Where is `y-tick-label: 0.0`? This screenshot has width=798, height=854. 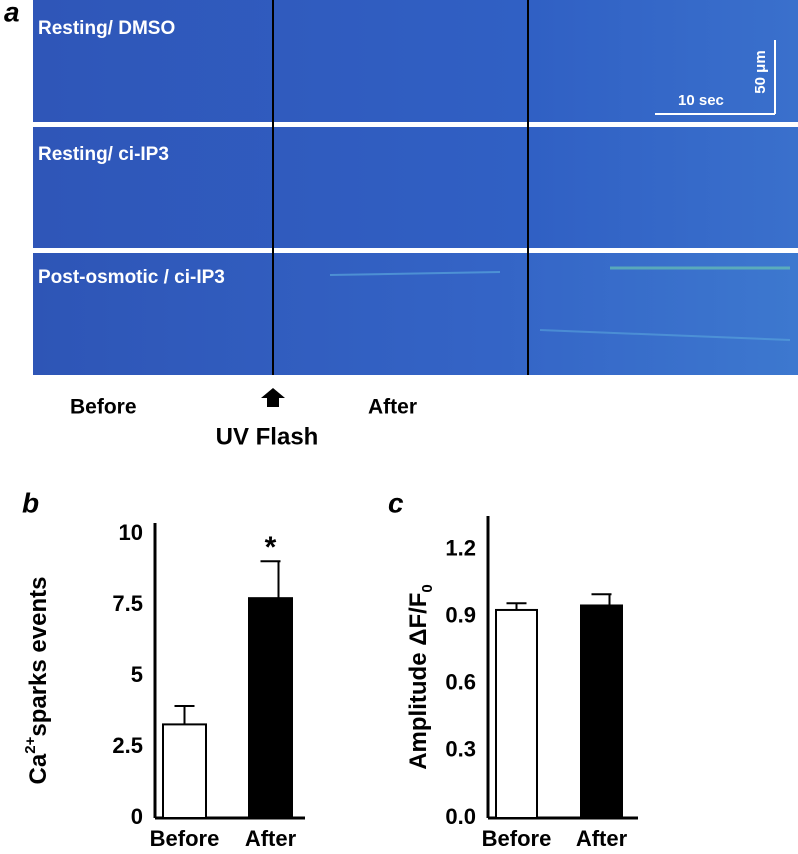 y-tick-label: 0.0 is located at coordinates (460, 816).